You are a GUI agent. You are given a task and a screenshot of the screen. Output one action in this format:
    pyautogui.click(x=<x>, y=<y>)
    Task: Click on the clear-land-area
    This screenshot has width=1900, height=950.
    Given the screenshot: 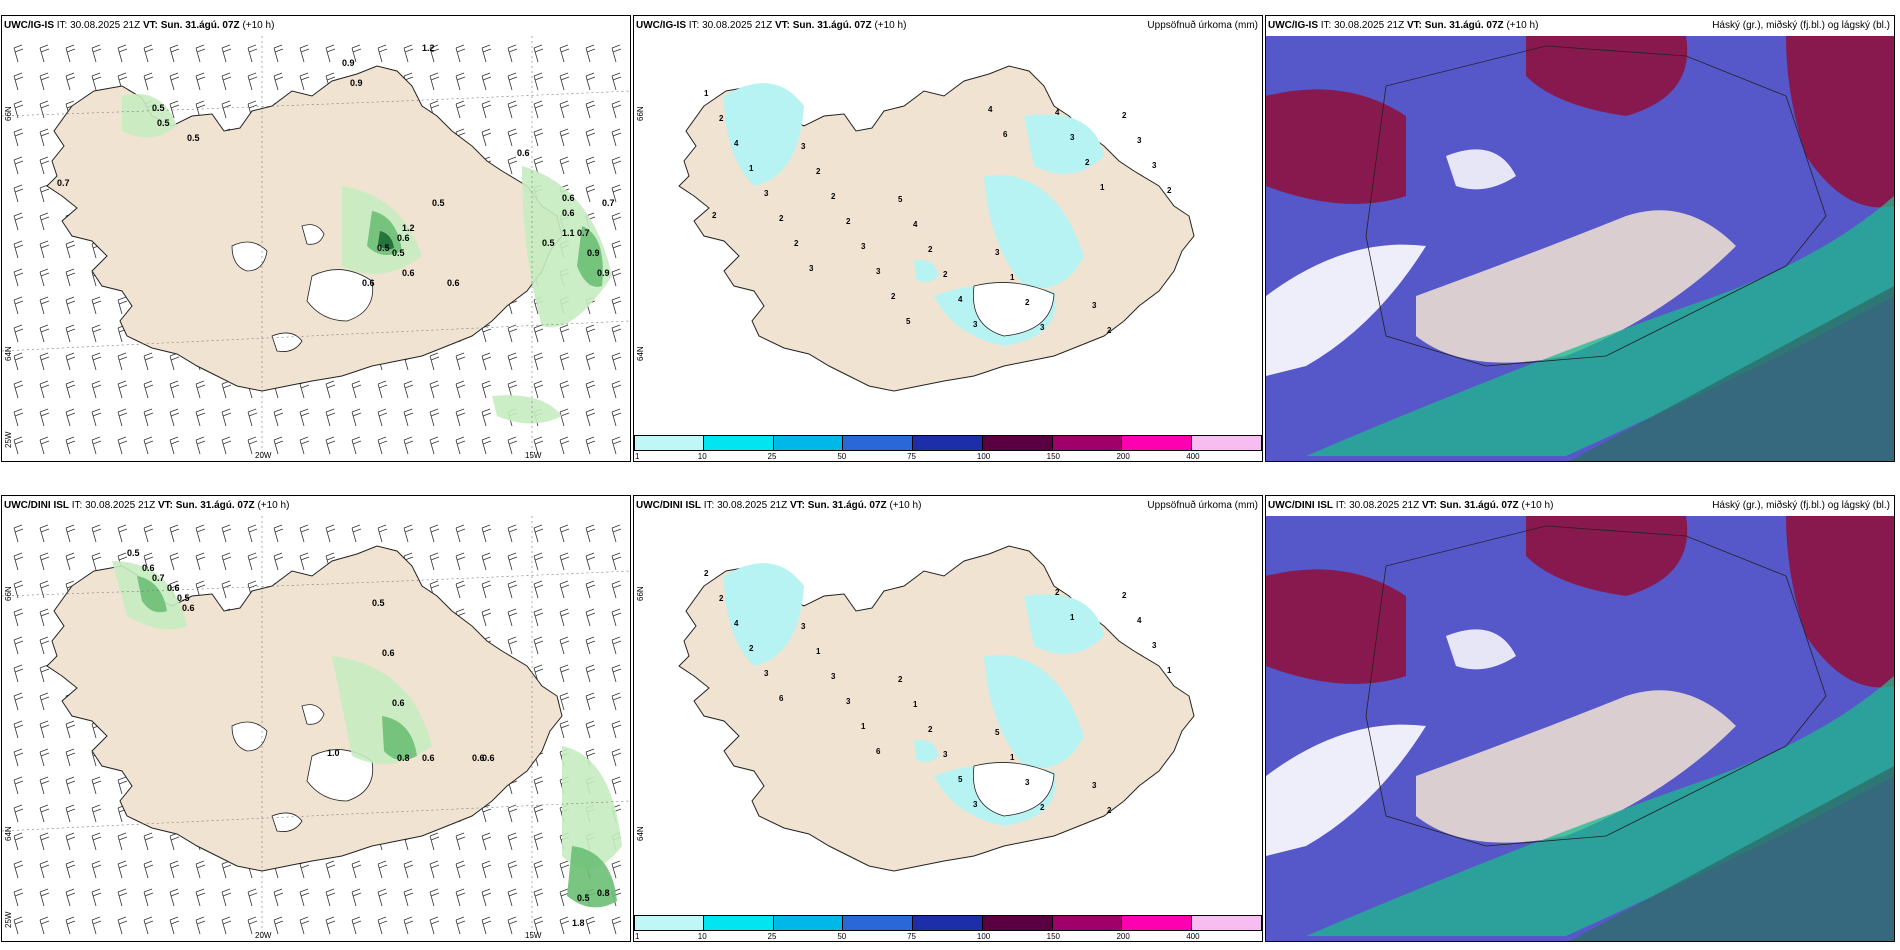 What is the action you would take?
    pyautogui.click(x=1576, y=766)
    